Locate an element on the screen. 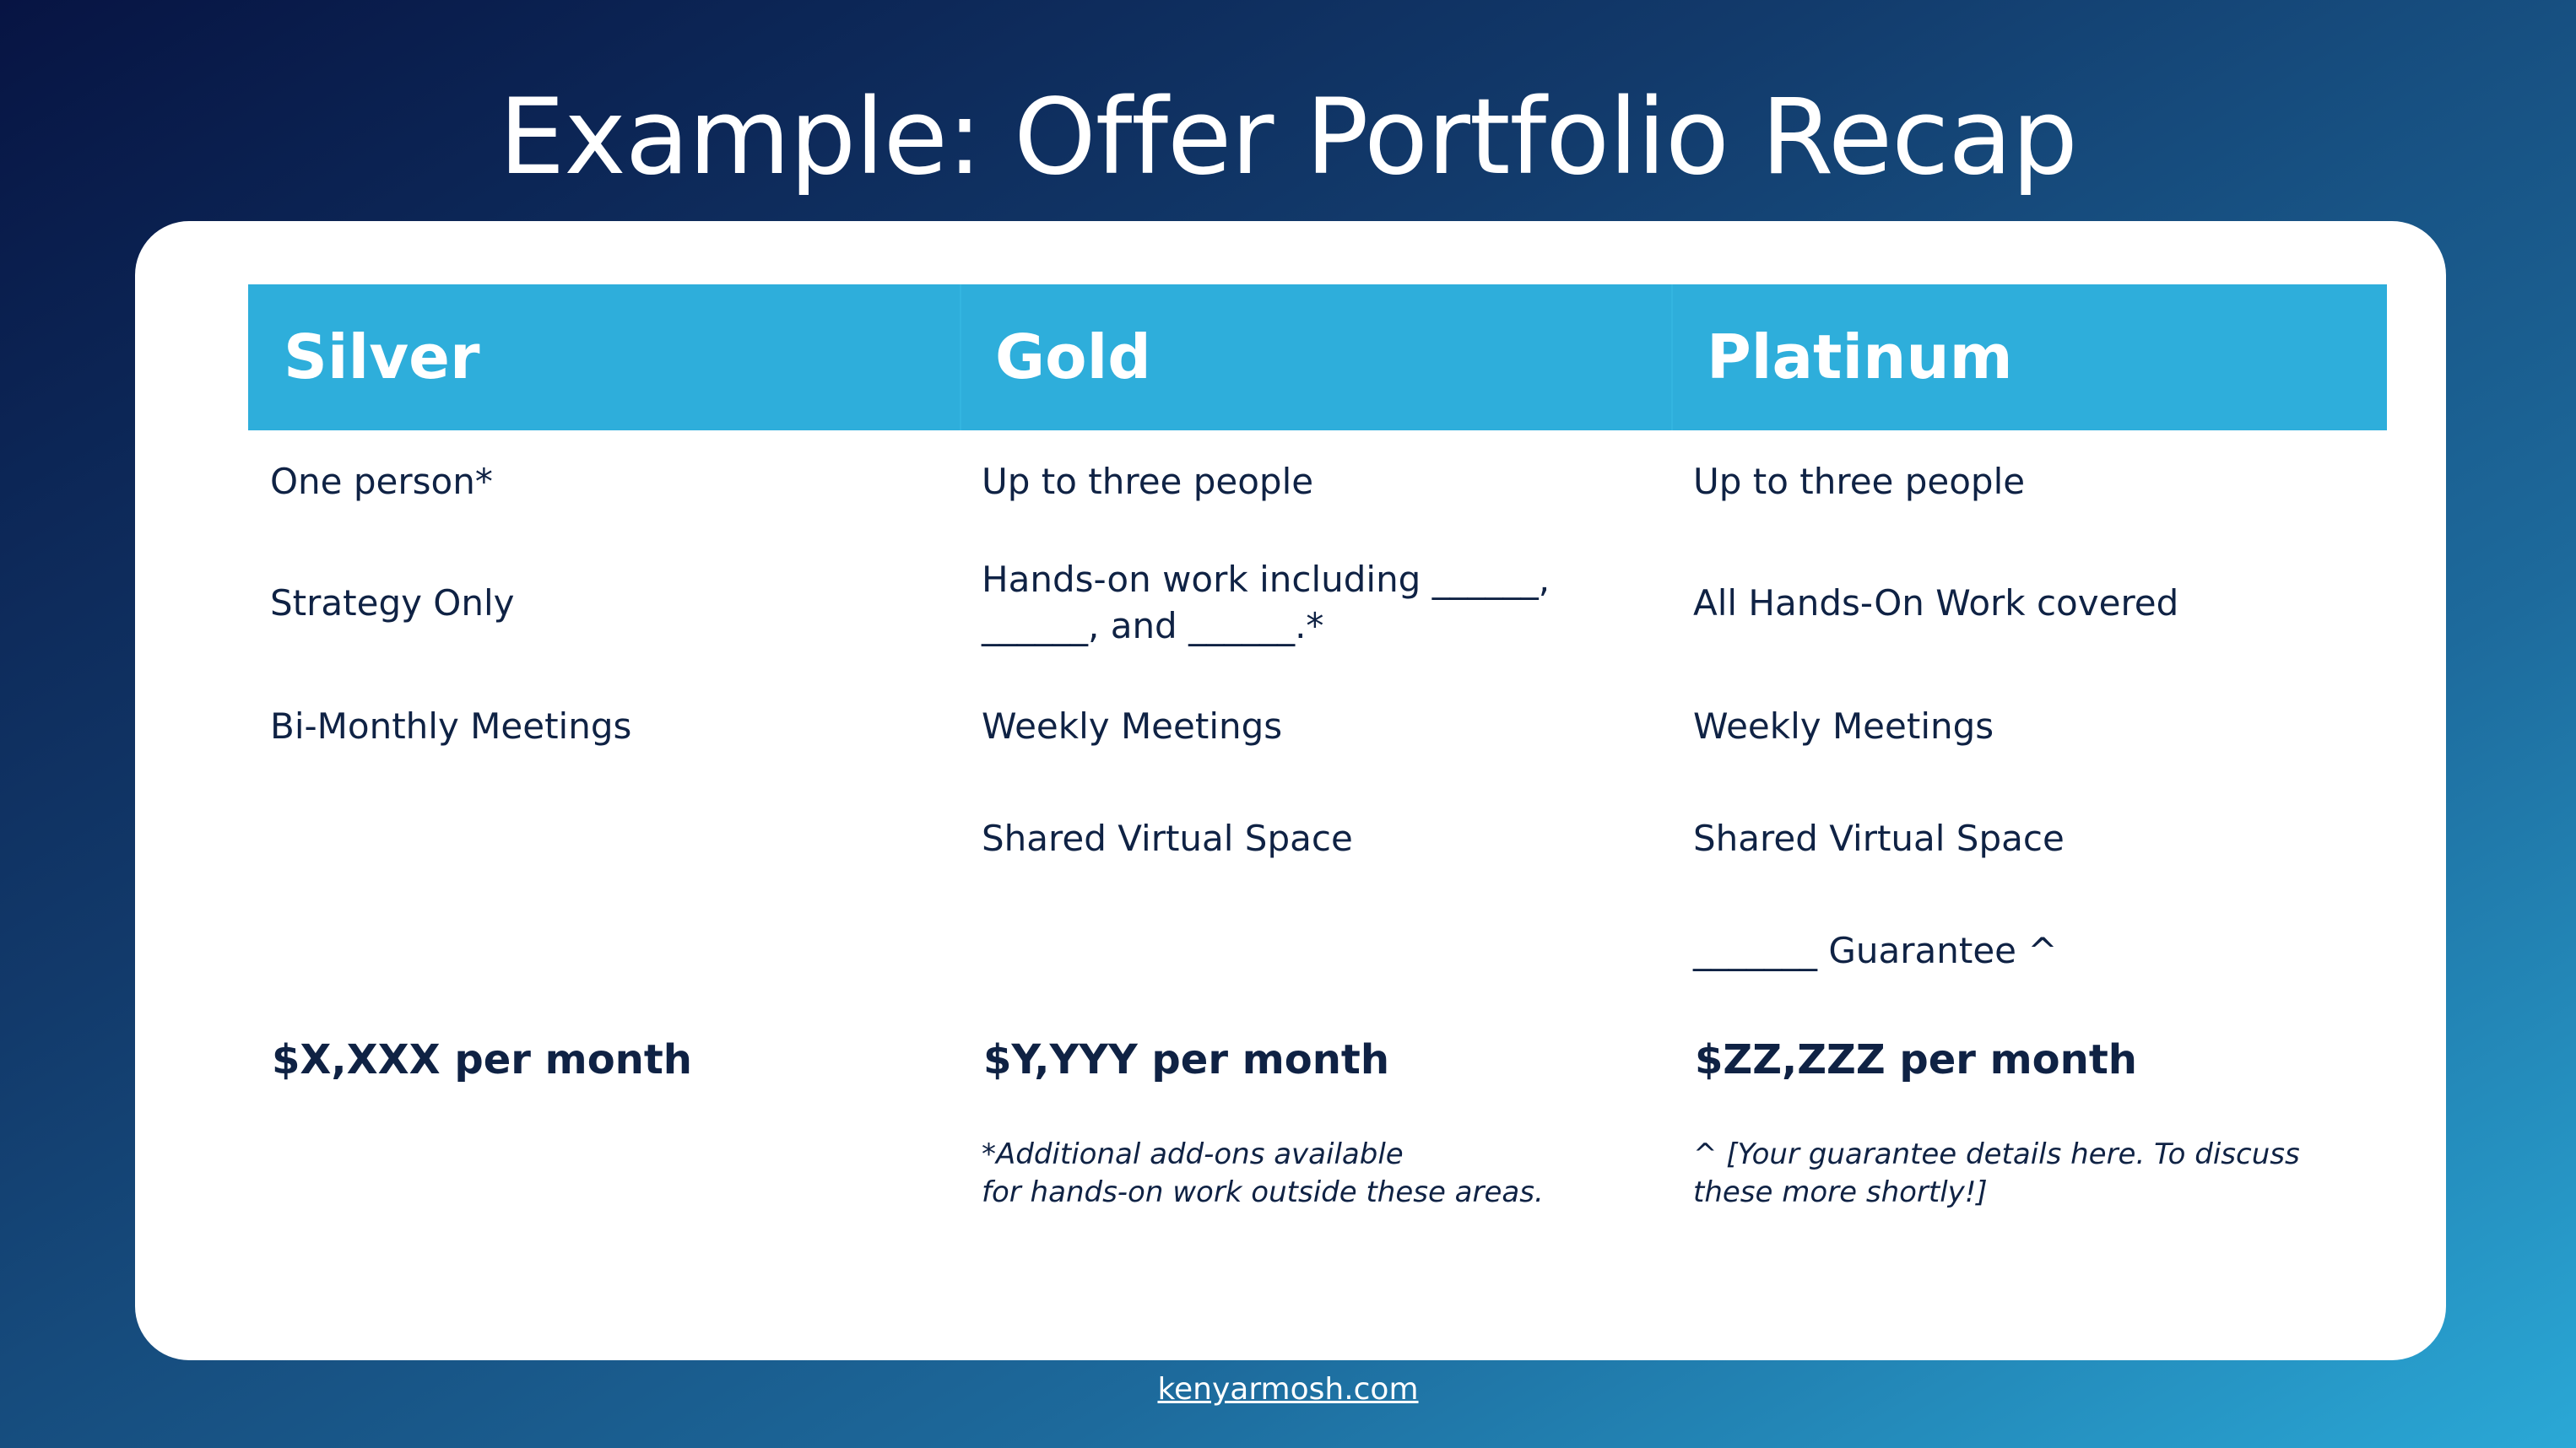 This screenshot has height=1448, width=2576. silver-people: One person* is located at coordinates (381, 481).